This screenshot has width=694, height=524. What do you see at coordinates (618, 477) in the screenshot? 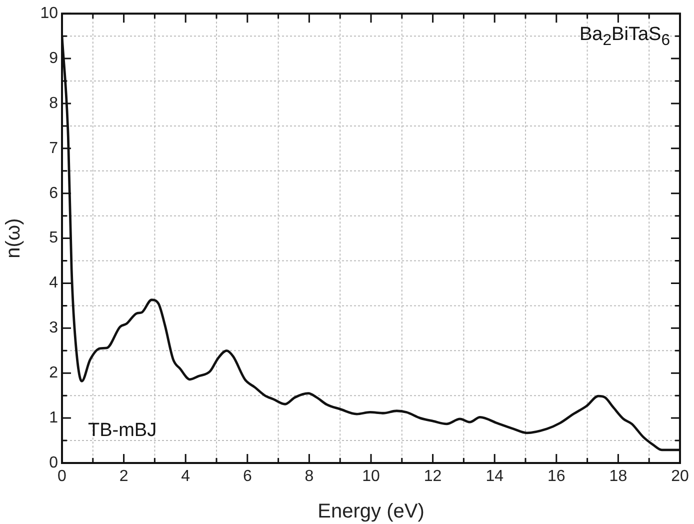
I see `x-tick-label: 18` at bounding box center [618, 477].